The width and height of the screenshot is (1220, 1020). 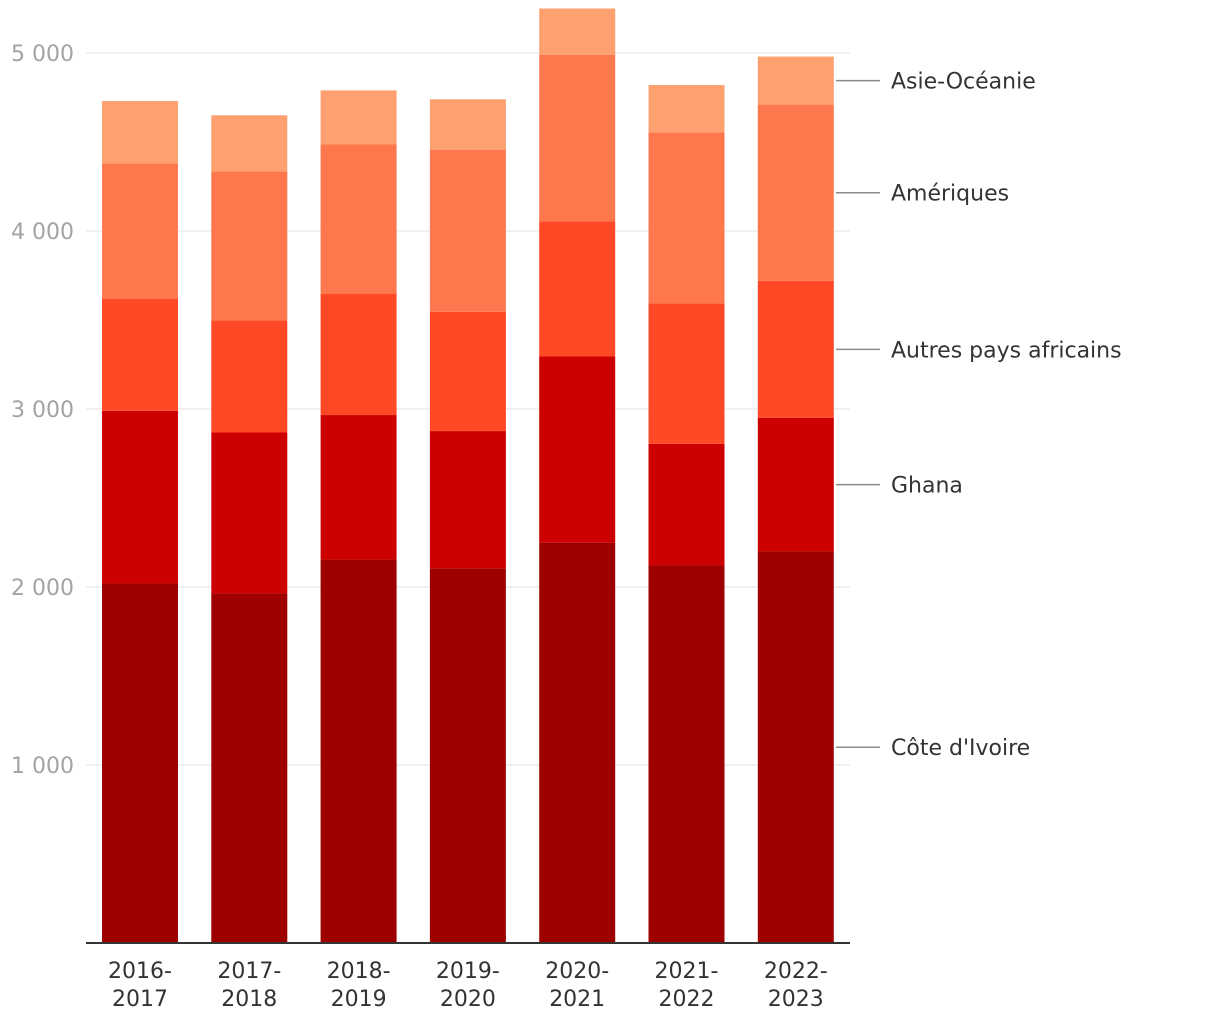 I want to click on x-tick-label: 2020-, so click(x=577, y=971).